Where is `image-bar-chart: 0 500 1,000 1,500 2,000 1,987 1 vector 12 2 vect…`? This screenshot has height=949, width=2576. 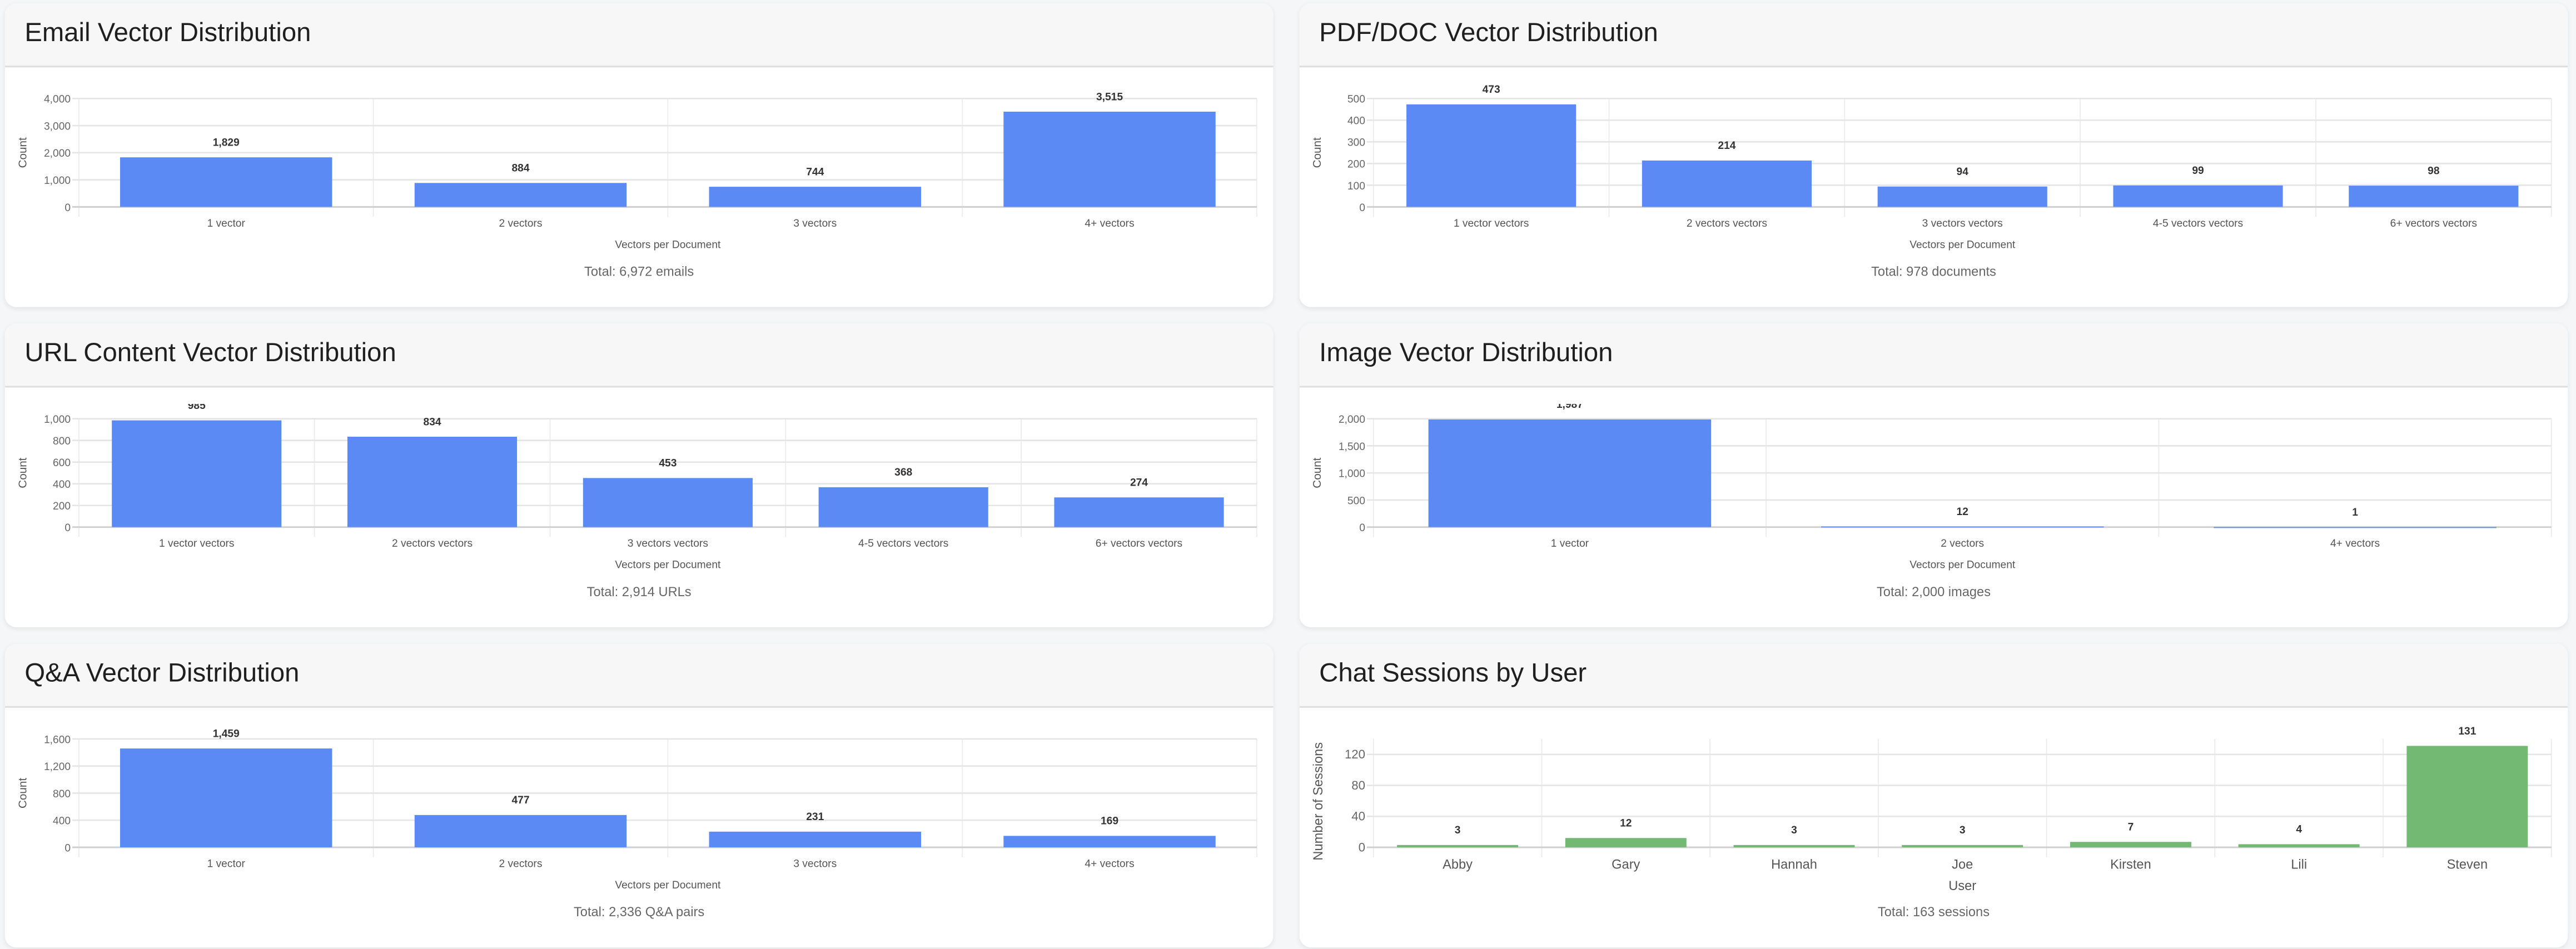
image-bar-chart: 0 500 1,000 1,500 2,000 1,987 1 vector 12 2 vect… is located at coordinates (1932, 487).